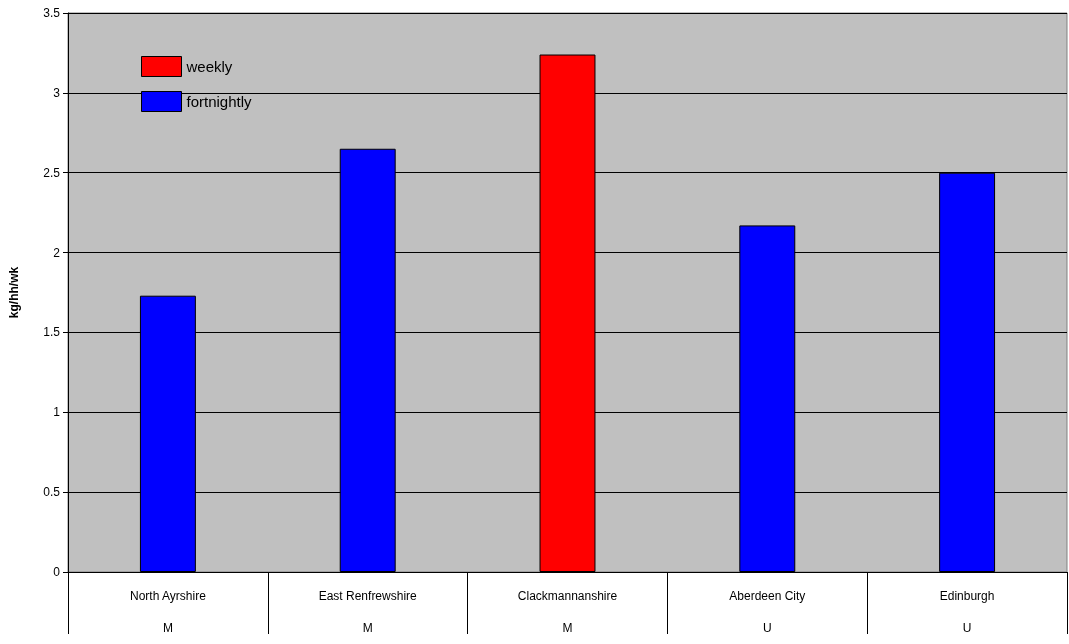 The height and width of the screenshot is (644, 1069). I want to click on y-tick-label: 1.5, so click(52, 332).